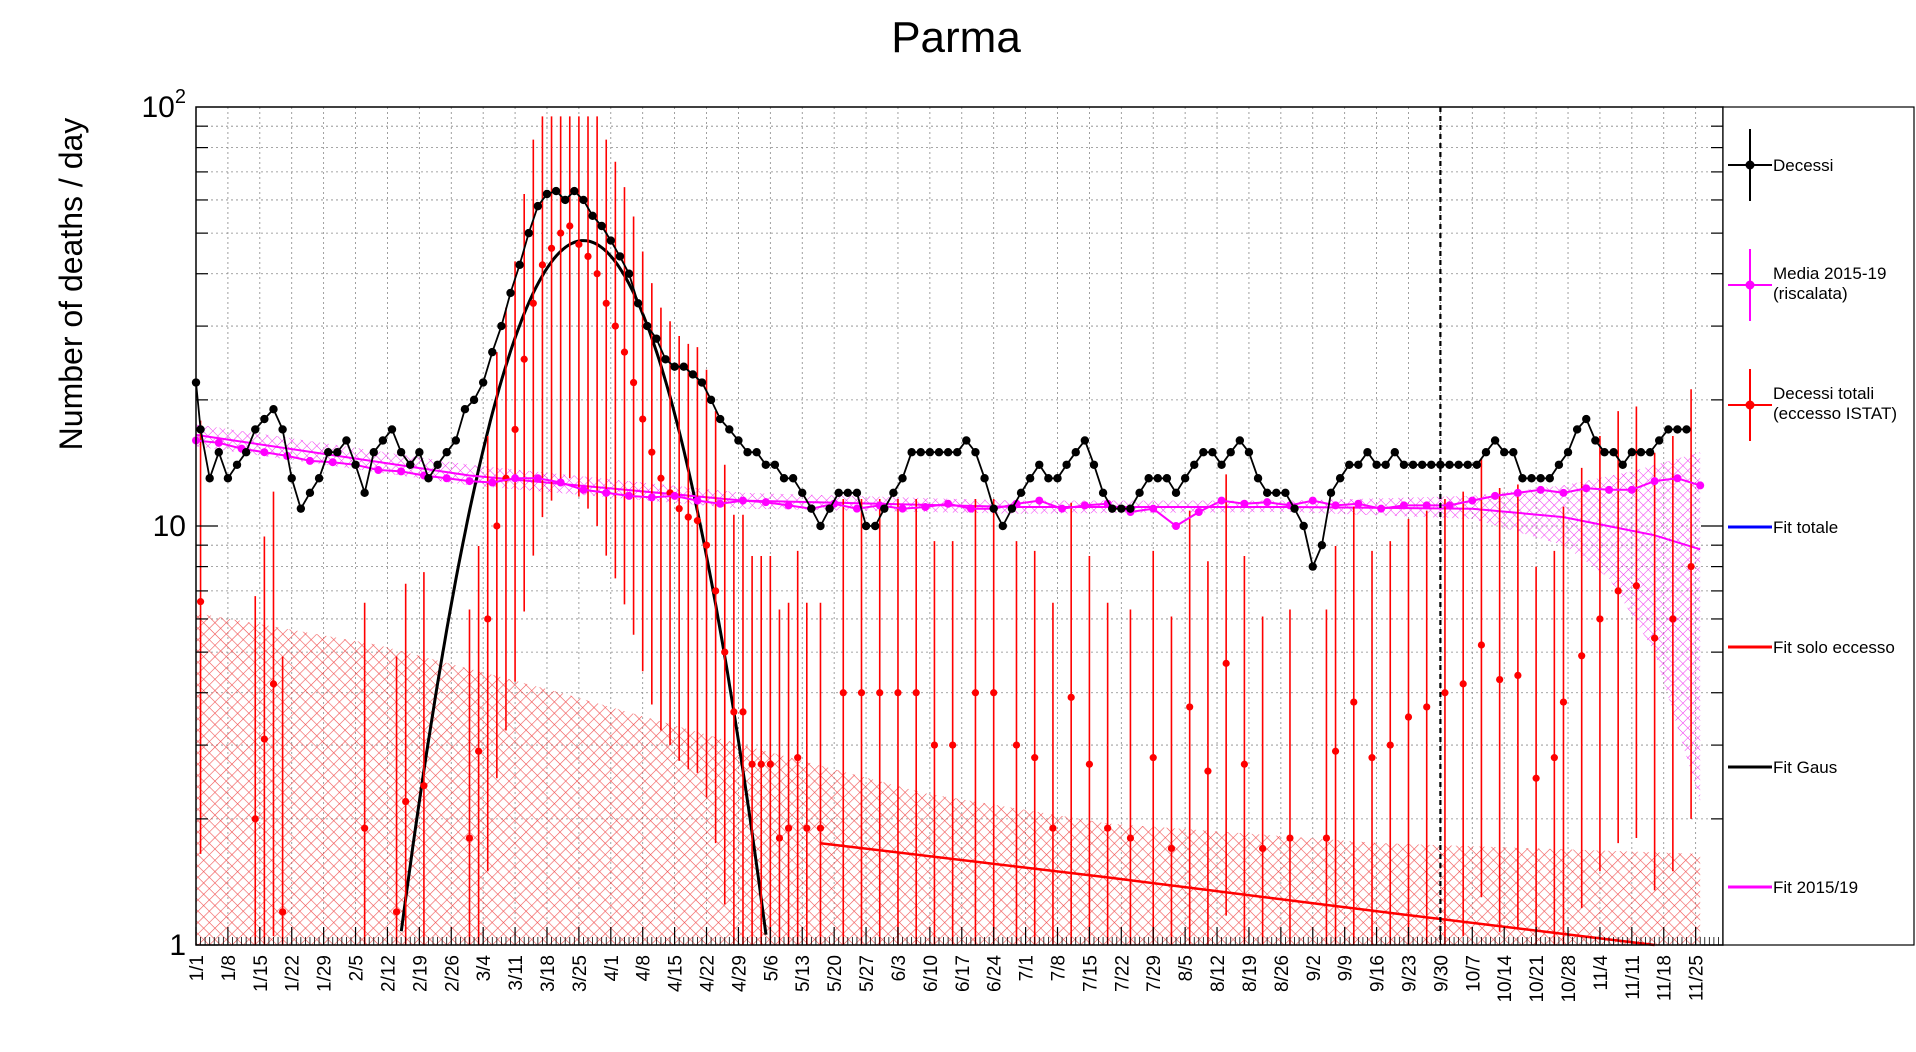 This screenshot has height=1052, width=1916. What do you see at coordinates (548, 973) in the screenshot?
I see `x-tick-label: 3/18` at bounding box center [548, 973].